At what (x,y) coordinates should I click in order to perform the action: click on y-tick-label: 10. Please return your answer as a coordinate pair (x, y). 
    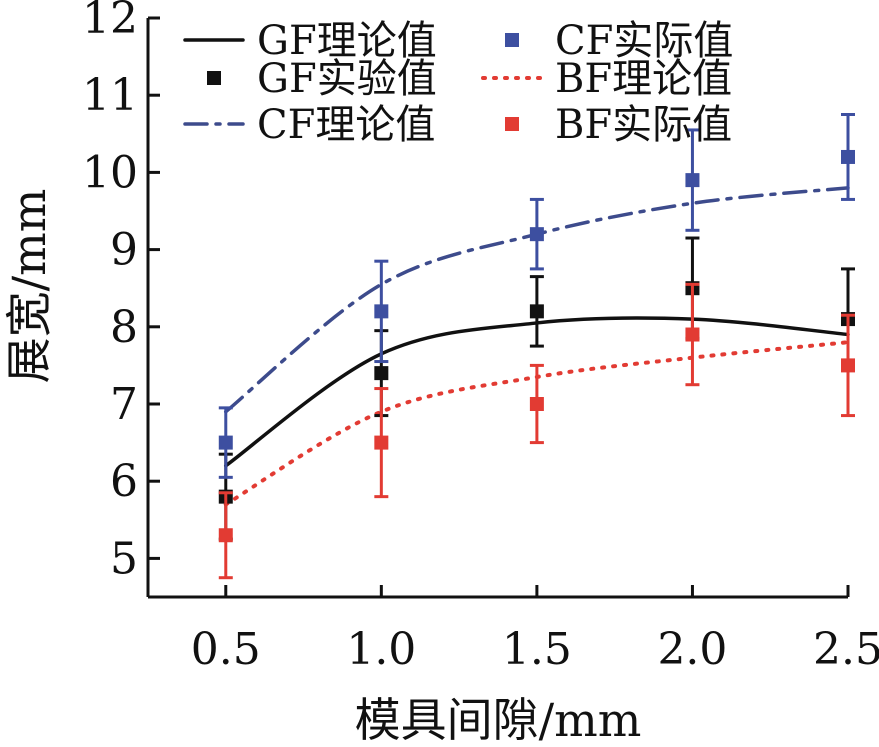
    Looking at the image, I should click on (110, 172).